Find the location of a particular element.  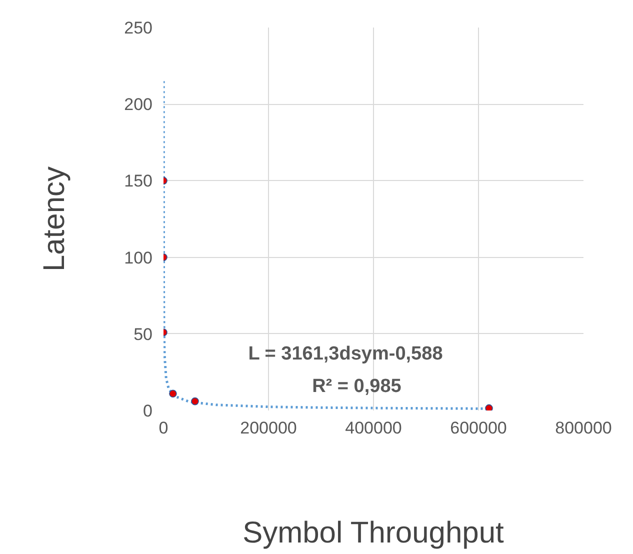

y-tick-label: 150 is located at coordinates (138, 181).